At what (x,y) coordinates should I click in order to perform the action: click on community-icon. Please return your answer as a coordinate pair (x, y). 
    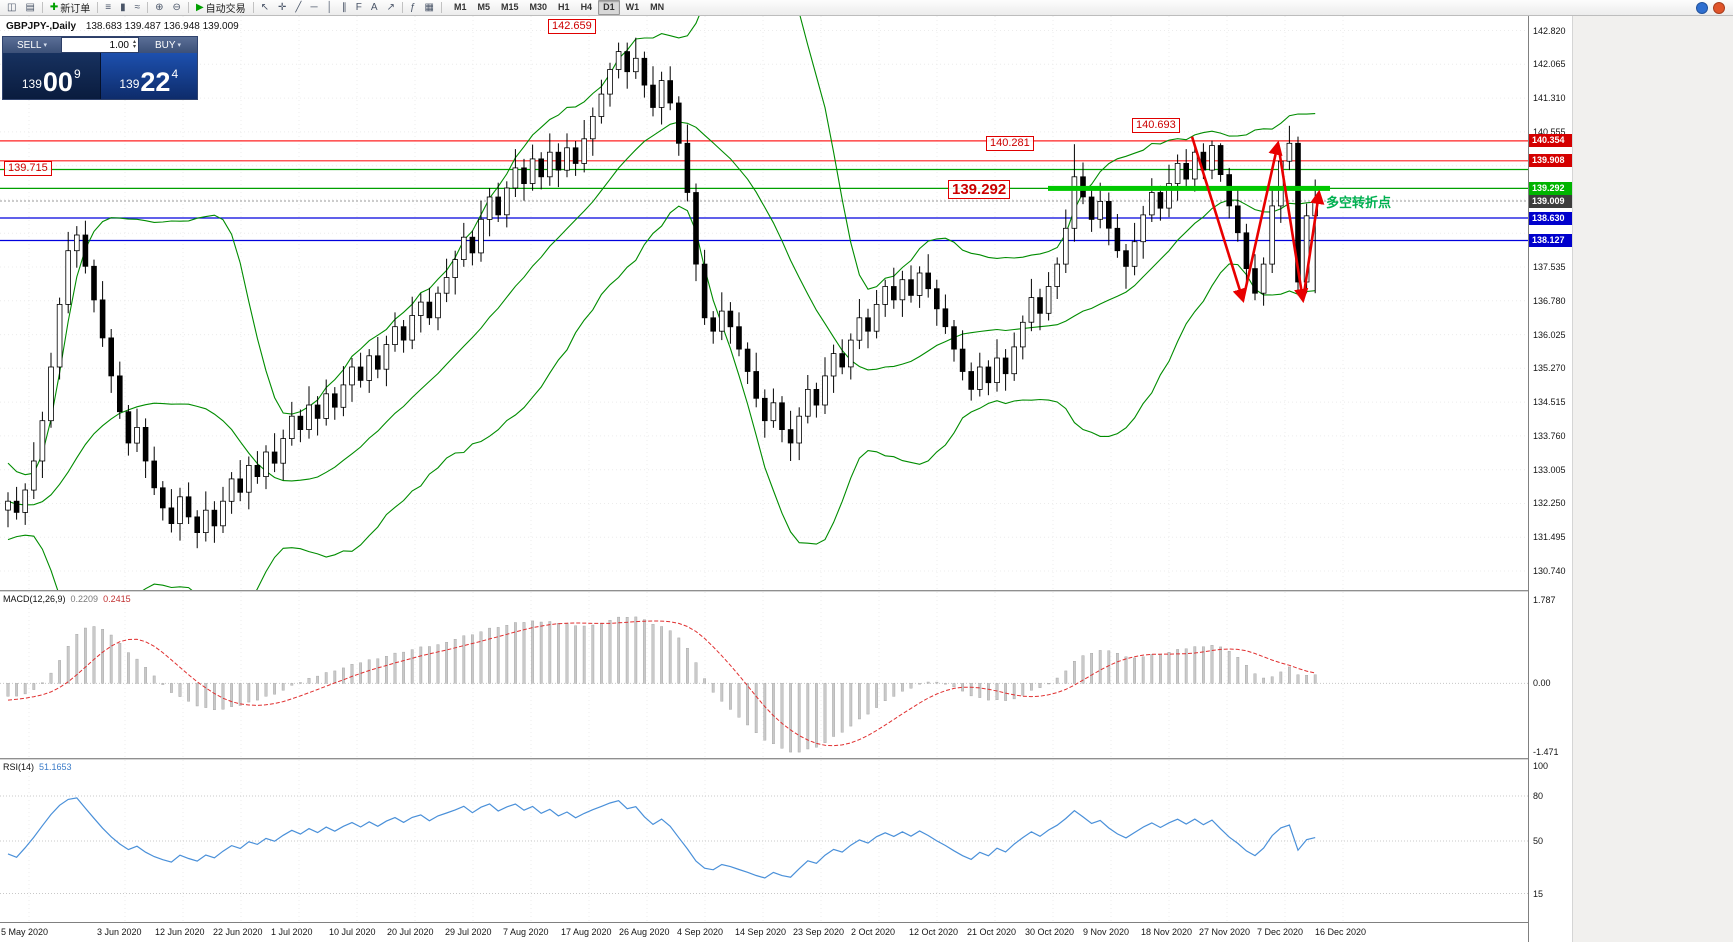
    Looking at the image, I should click on (1702, 7).